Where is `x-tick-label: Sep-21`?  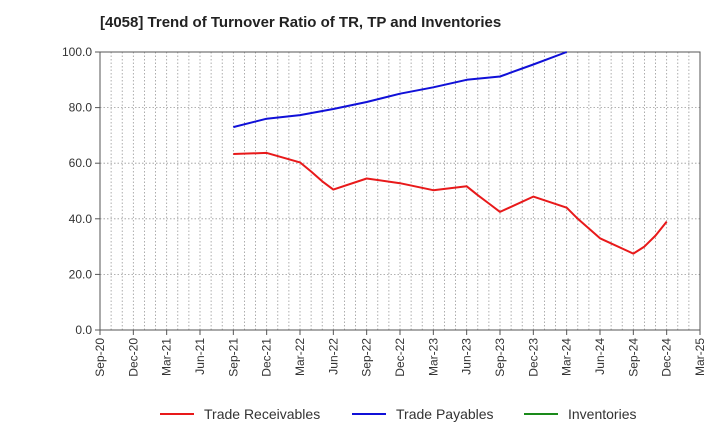
x-tick-label: Sep-21 is located at coordinates (233, 357).